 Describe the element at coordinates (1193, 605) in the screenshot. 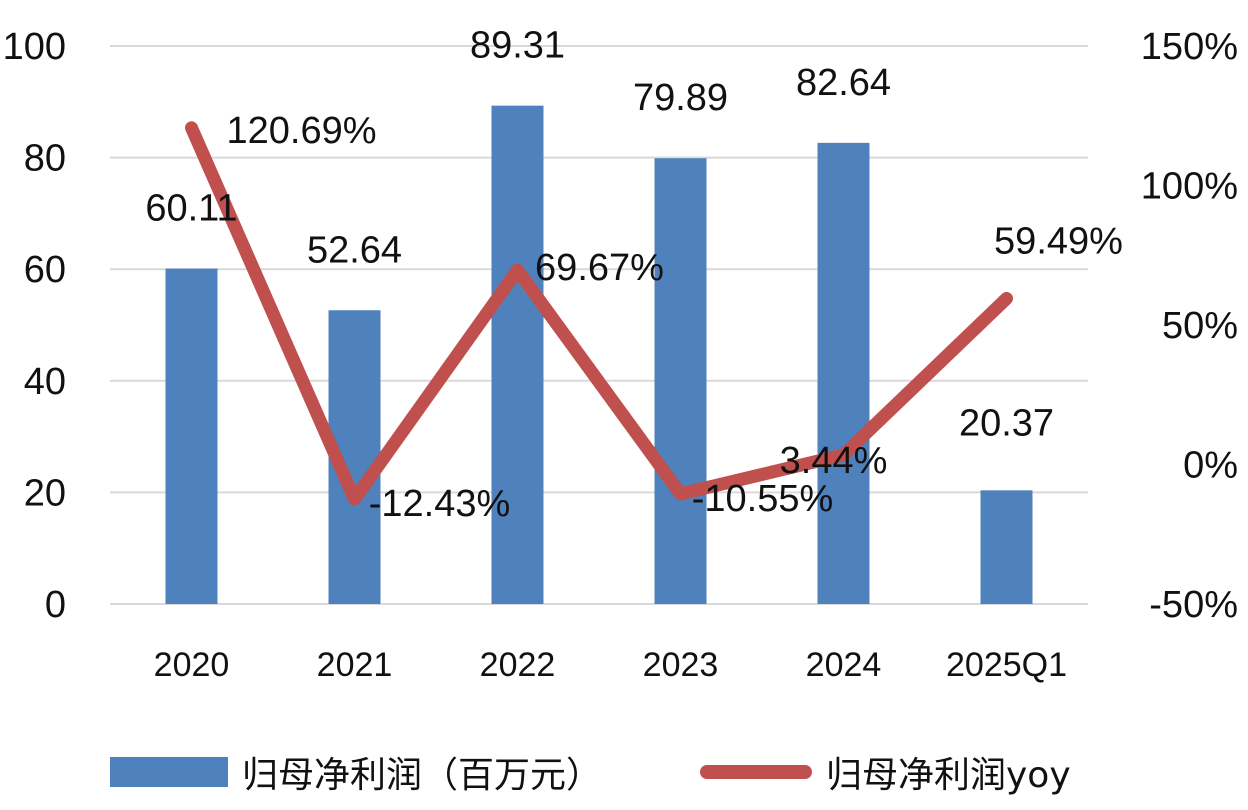

I see `right-axis-tick-label: -50%` at that location.